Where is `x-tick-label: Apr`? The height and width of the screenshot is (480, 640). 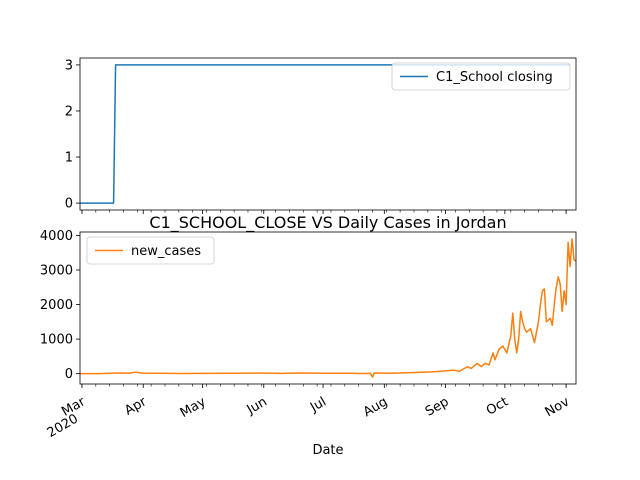
x-tick-label: Apr is located at coordinates (136, 406).